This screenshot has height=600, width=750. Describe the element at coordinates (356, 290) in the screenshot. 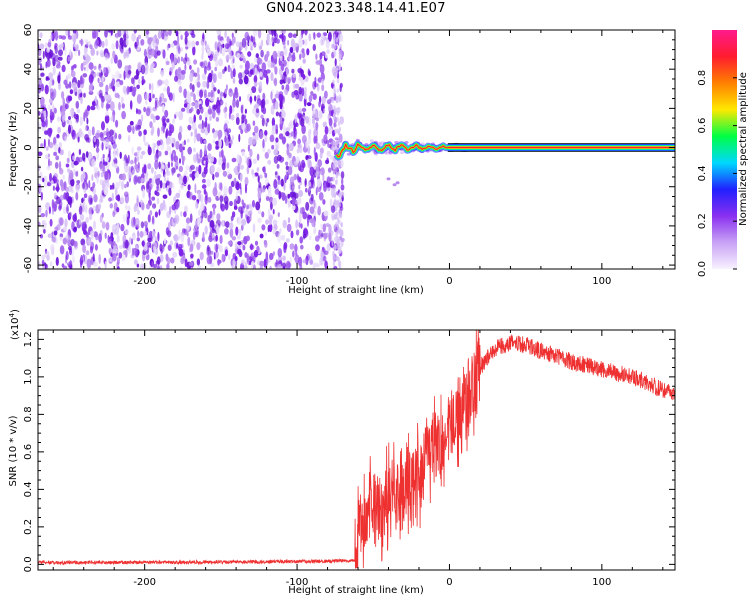

I see `spectrogram-x-axis-label: Height of straight line (km)` at that location.